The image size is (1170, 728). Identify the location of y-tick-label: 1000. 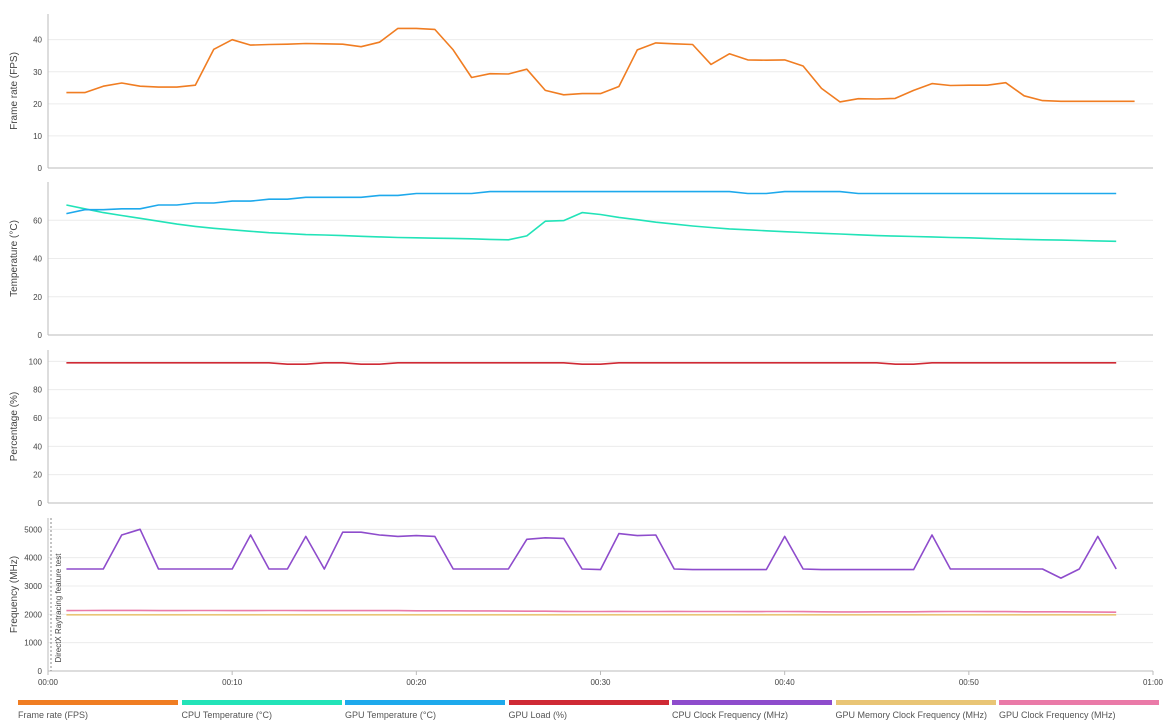
(33, 643).